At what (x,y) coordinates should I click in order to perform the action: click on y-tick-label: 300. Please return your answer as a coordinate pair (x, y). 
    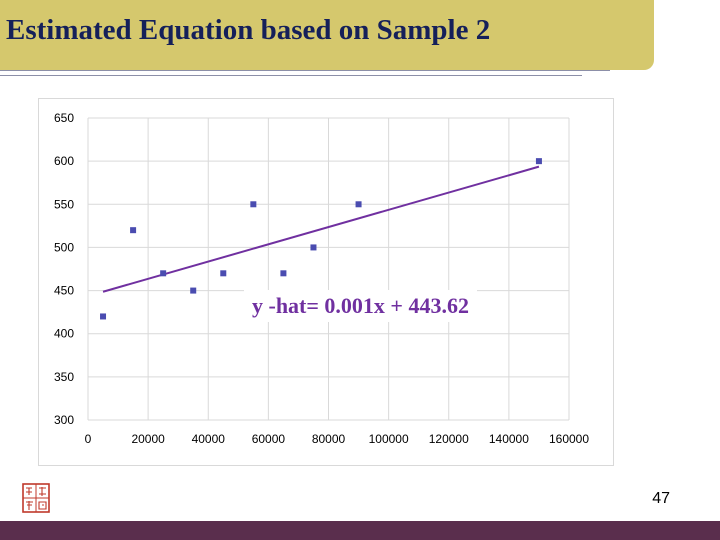
    Looking at the image, I should click on (64, 420).